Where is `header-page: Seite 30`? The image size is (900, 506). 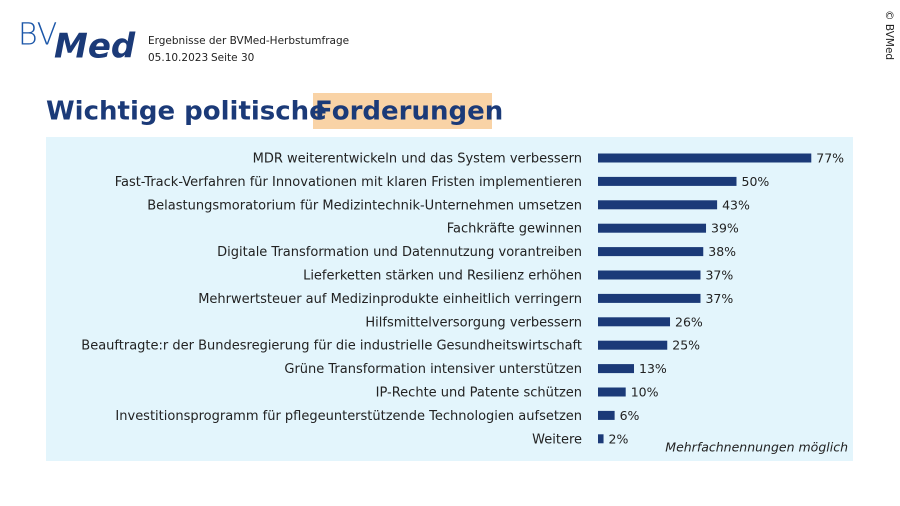 header-page: Seite 30 is located at coordinates (232, 58).